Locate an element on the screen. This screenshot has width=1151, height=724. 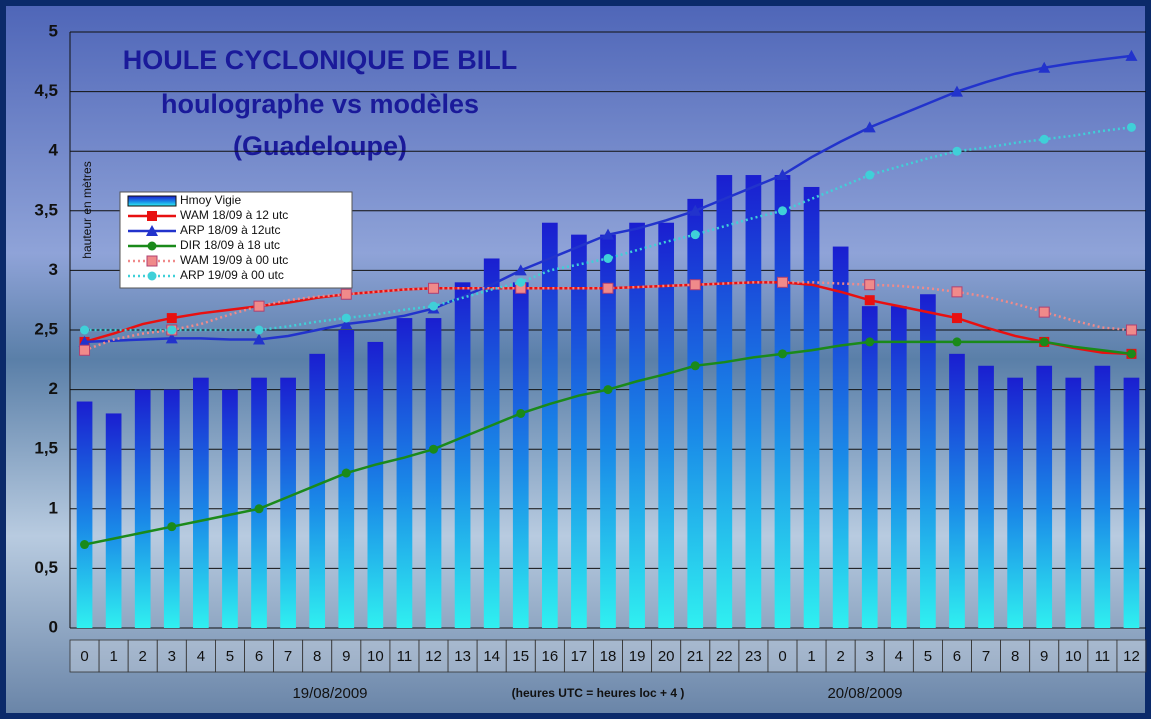
y-tick-label: 2 is located at coordinates (53, 388).